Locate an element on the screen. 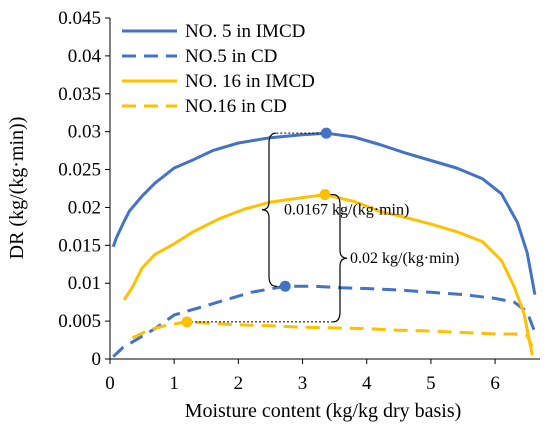 Image resolution: width=550 pixels, height=430 pixels. x-axis-label: Moisture content (kg/kg dry basis) is located at coordinates (323, 411).